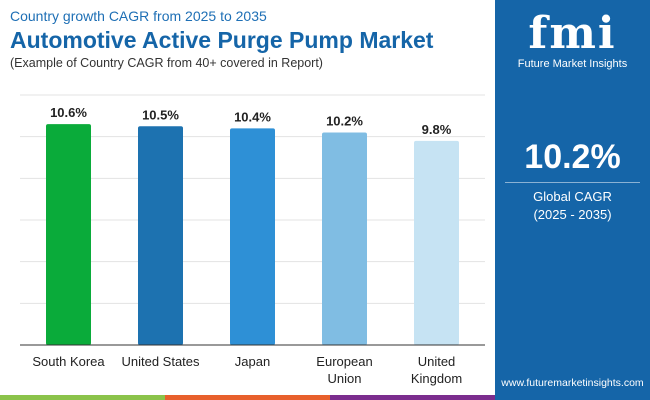  What do you see at coordinates (247, 397) in the screenshot?
I see `stripe-orange` at bounding box center [247, 397].